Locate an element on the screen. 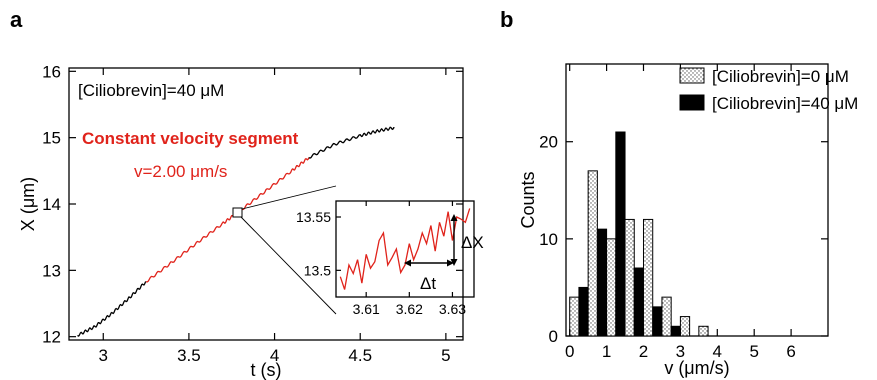  trajectory-x-tick-label: 3.5 is located at coordinates (189, 355).